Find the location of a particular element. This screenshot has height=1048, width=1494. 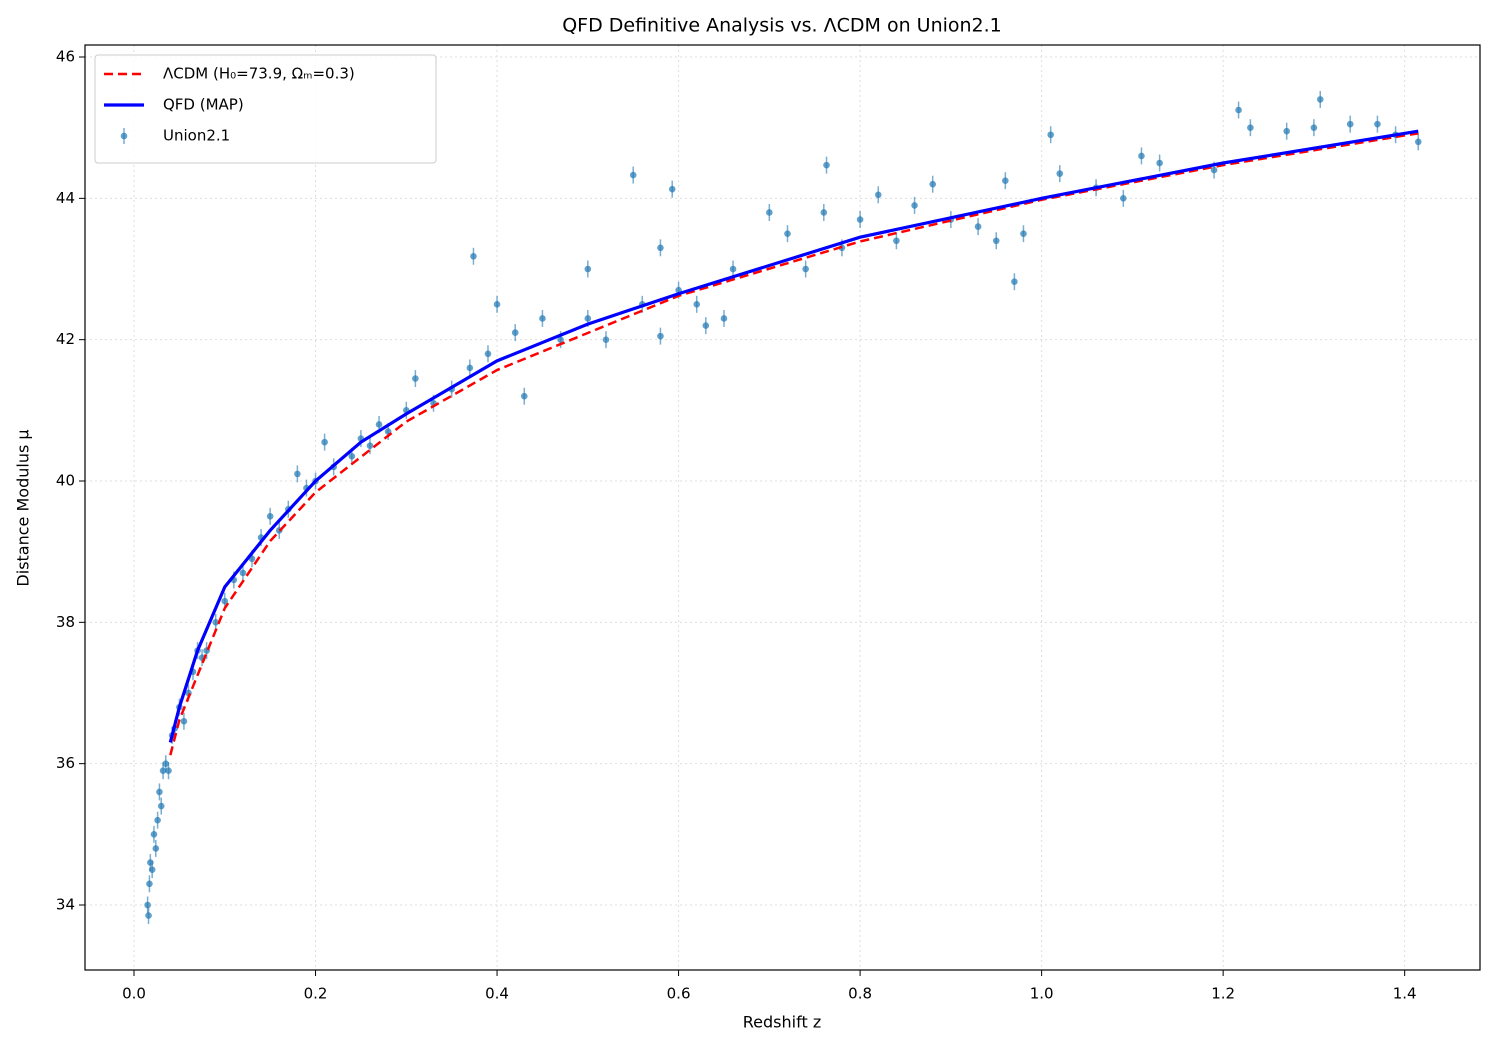

y-tick-label: 46 is located at coordinates (65, 57).